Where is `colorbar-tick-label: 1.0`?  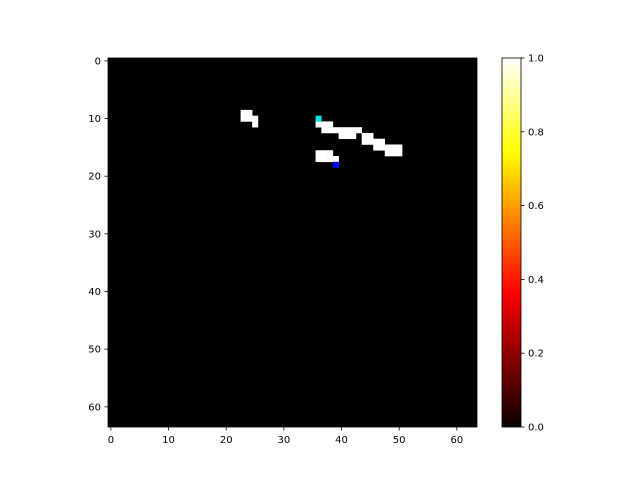
colorbar-tick-label: 1.0 is located at coordinates (536, 59).